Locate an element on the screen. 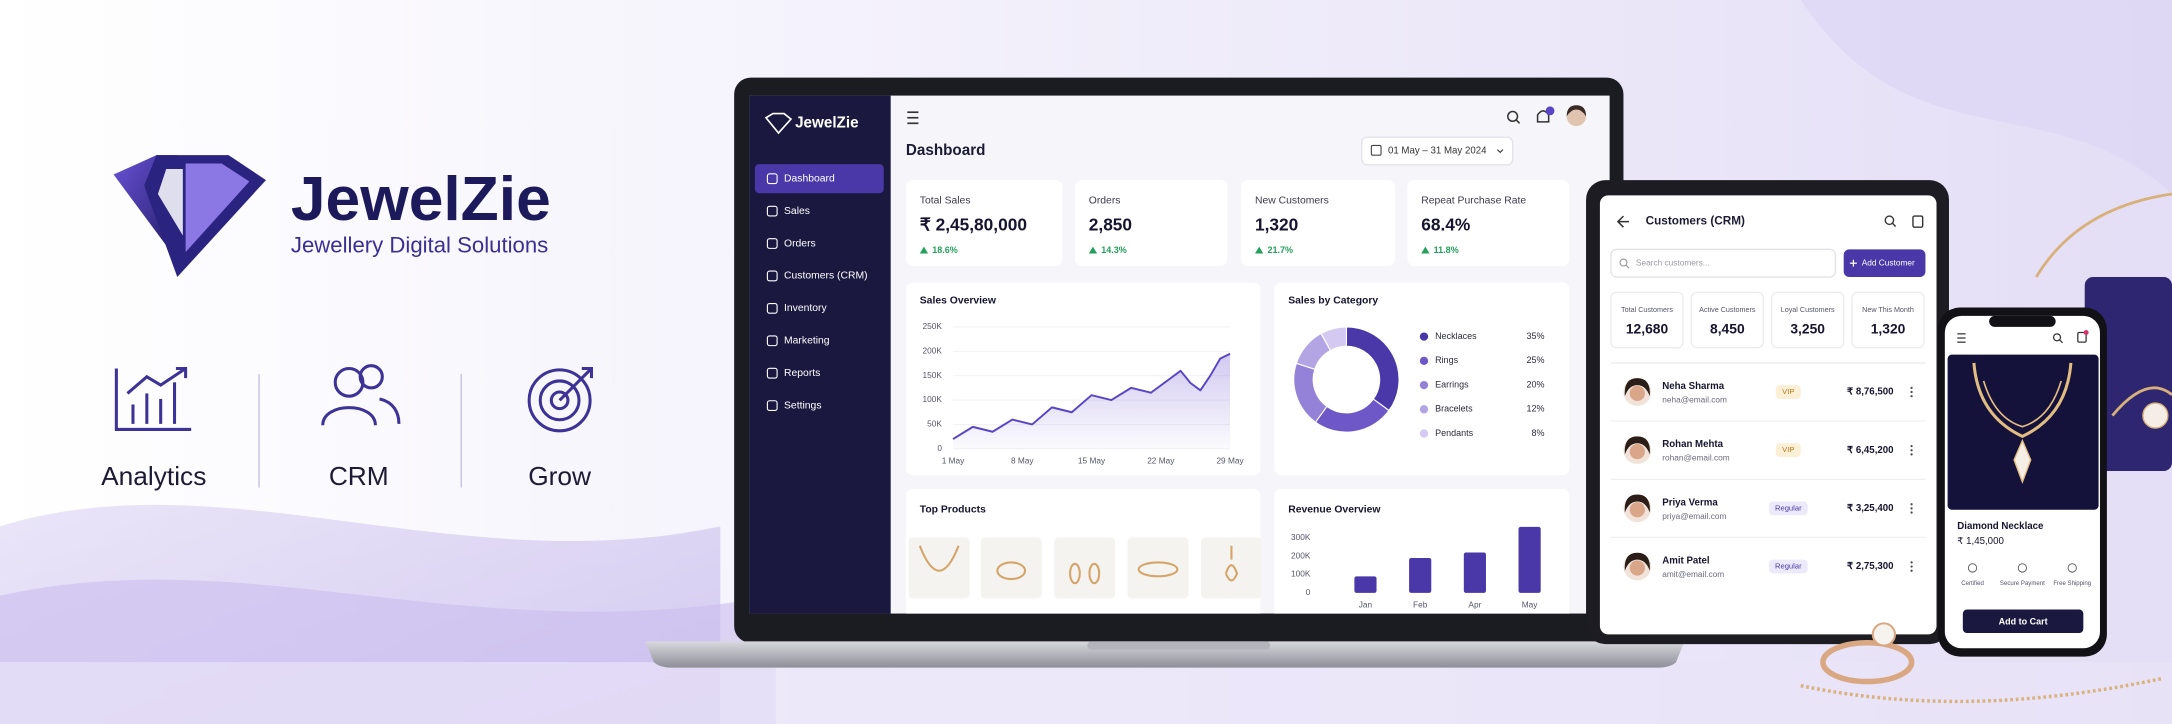 This screenshot has height=724, width=2172. nav-item: Marketing is located at coordinates (807, 341).